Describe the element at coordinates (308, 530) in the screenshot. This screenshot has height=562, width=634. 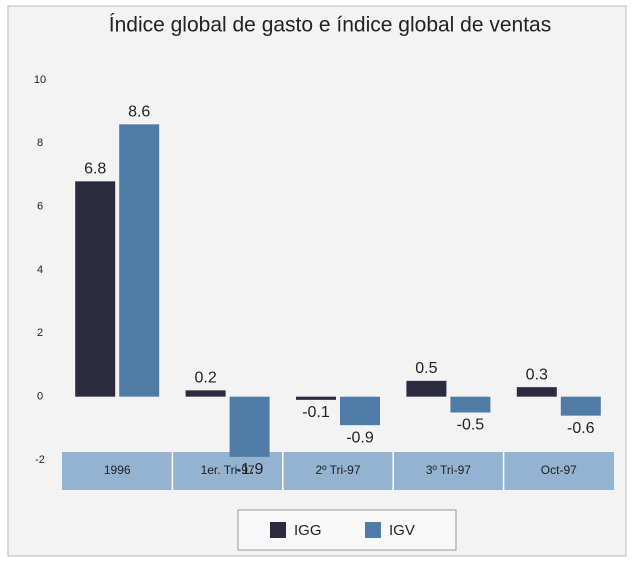
I see `legend-label: IGG` at that location.